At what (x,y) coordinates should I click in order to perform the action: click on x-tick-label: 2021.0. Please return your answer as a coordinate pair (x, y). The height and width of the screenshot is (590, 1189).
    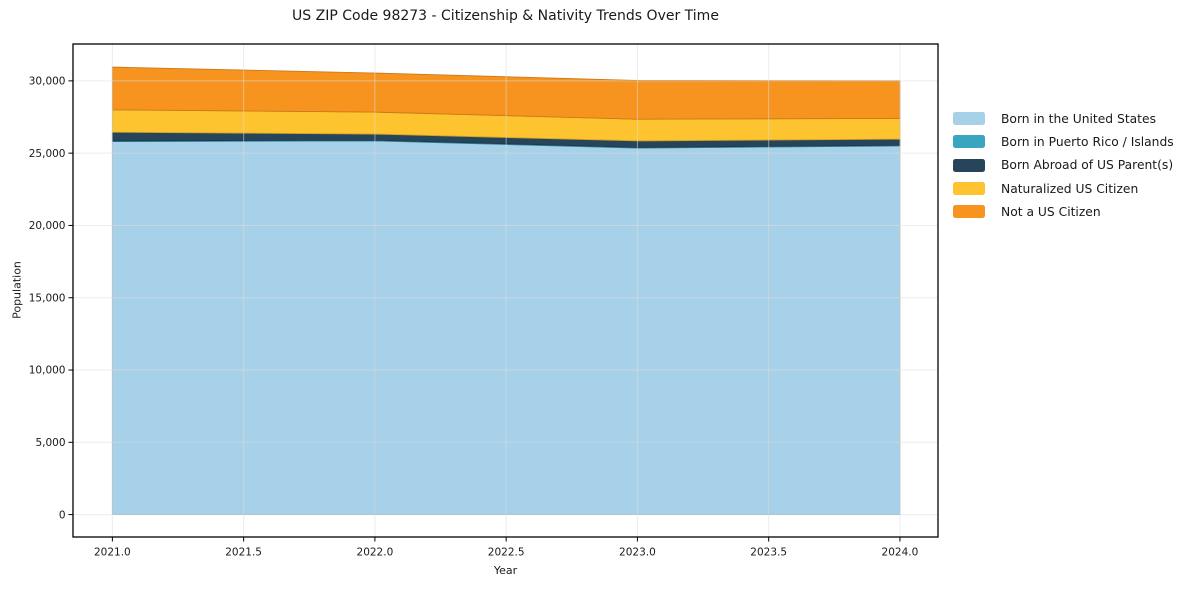
    Looking at the image, I should click on (112, 553).